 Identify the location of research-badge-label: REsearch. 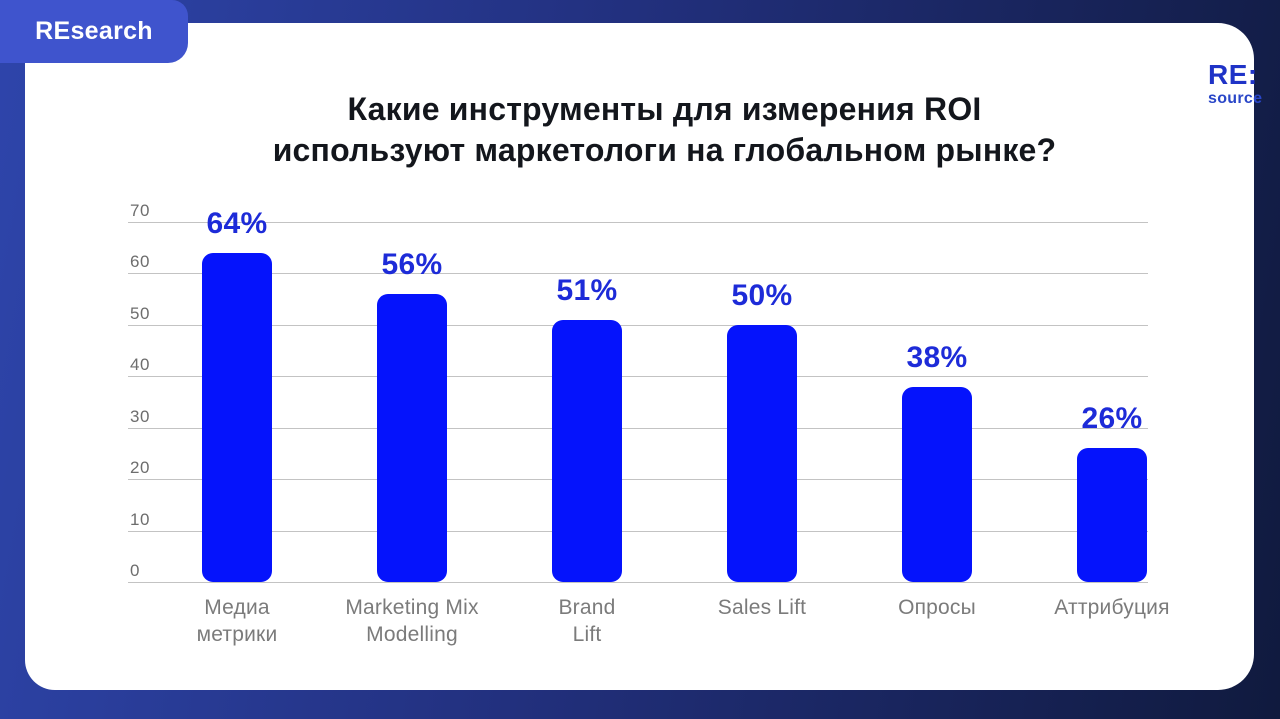
(94, 31).